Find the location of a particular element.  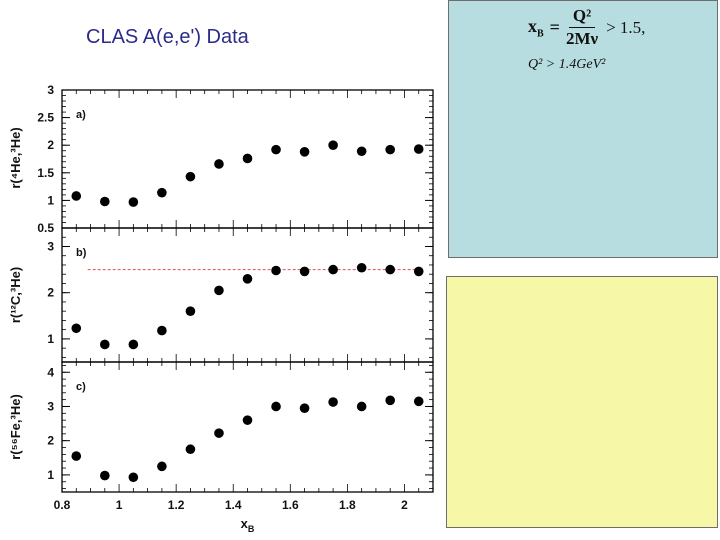

formula-equals: = is located at coordinates (554, 27).